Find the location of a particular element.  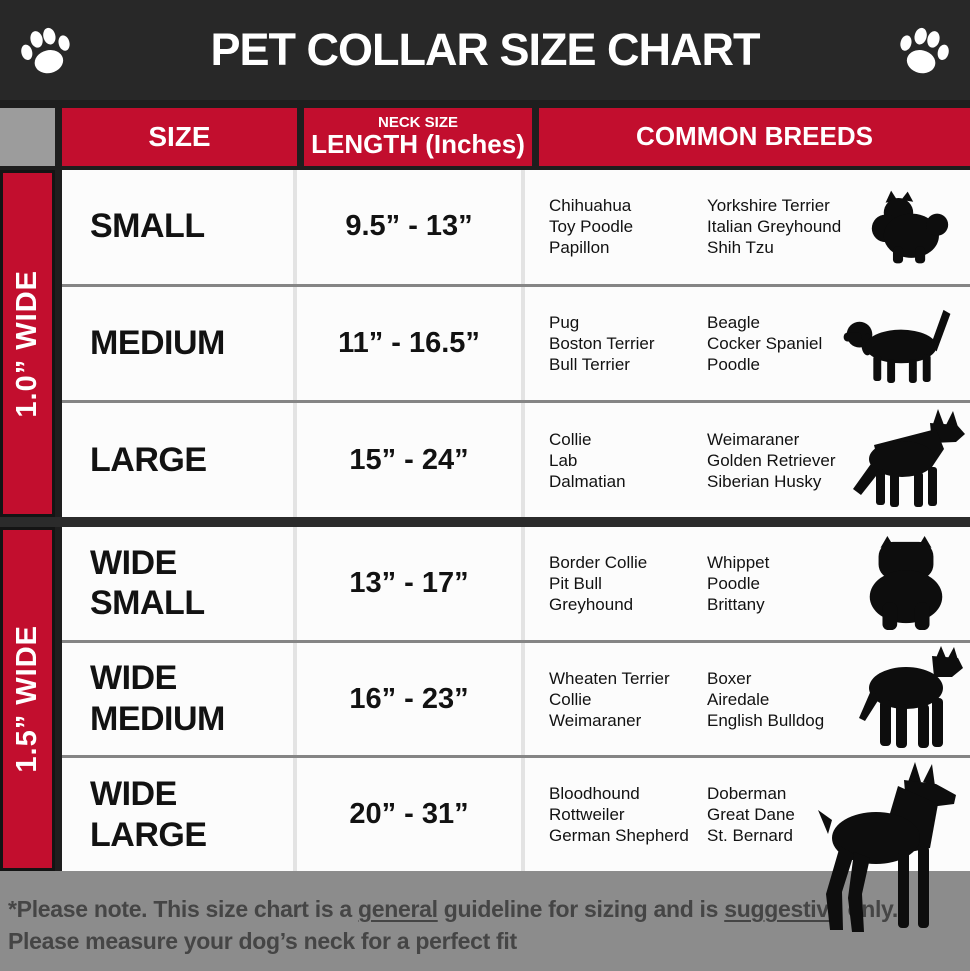

page-title: PET COLLAR SIZE CHART is located at coordinates (485, 49).